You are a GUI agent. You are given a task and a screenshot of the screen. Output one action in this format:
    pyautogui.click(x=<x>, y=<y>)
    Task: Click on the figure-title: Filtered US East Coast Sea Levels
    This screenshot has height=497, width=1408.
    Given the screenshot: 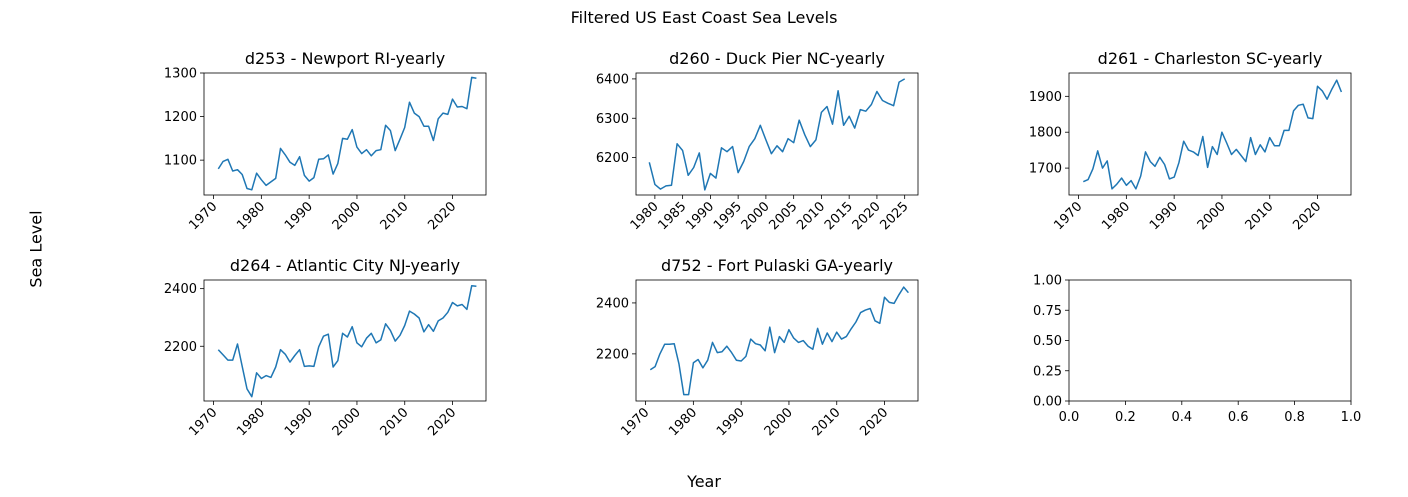 What is the action you would take?
    pyautogui.click(x=704, y=17)
    